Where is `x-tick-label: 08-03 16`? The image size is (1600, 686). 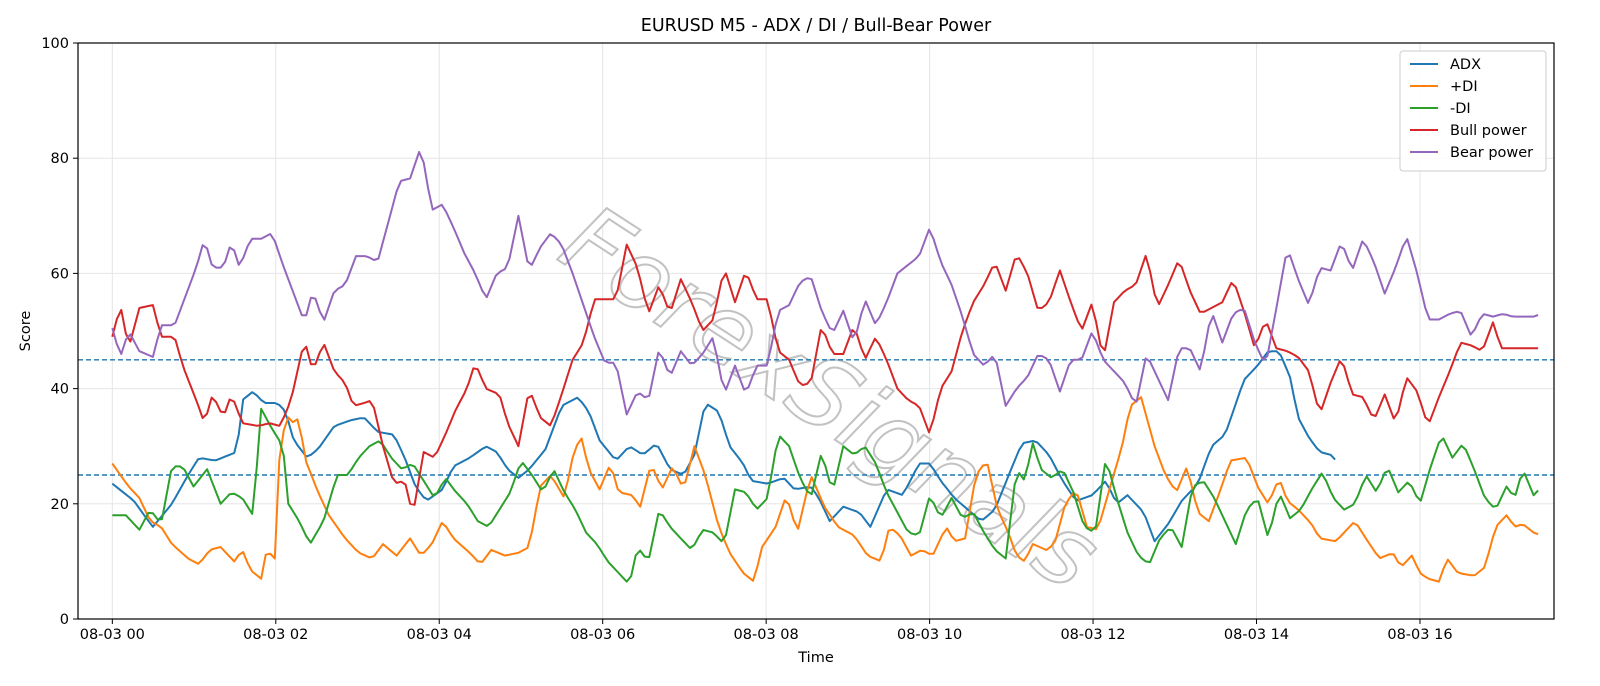 x-tick-label: 08-03 16 is located at coordinates (1419, 635).